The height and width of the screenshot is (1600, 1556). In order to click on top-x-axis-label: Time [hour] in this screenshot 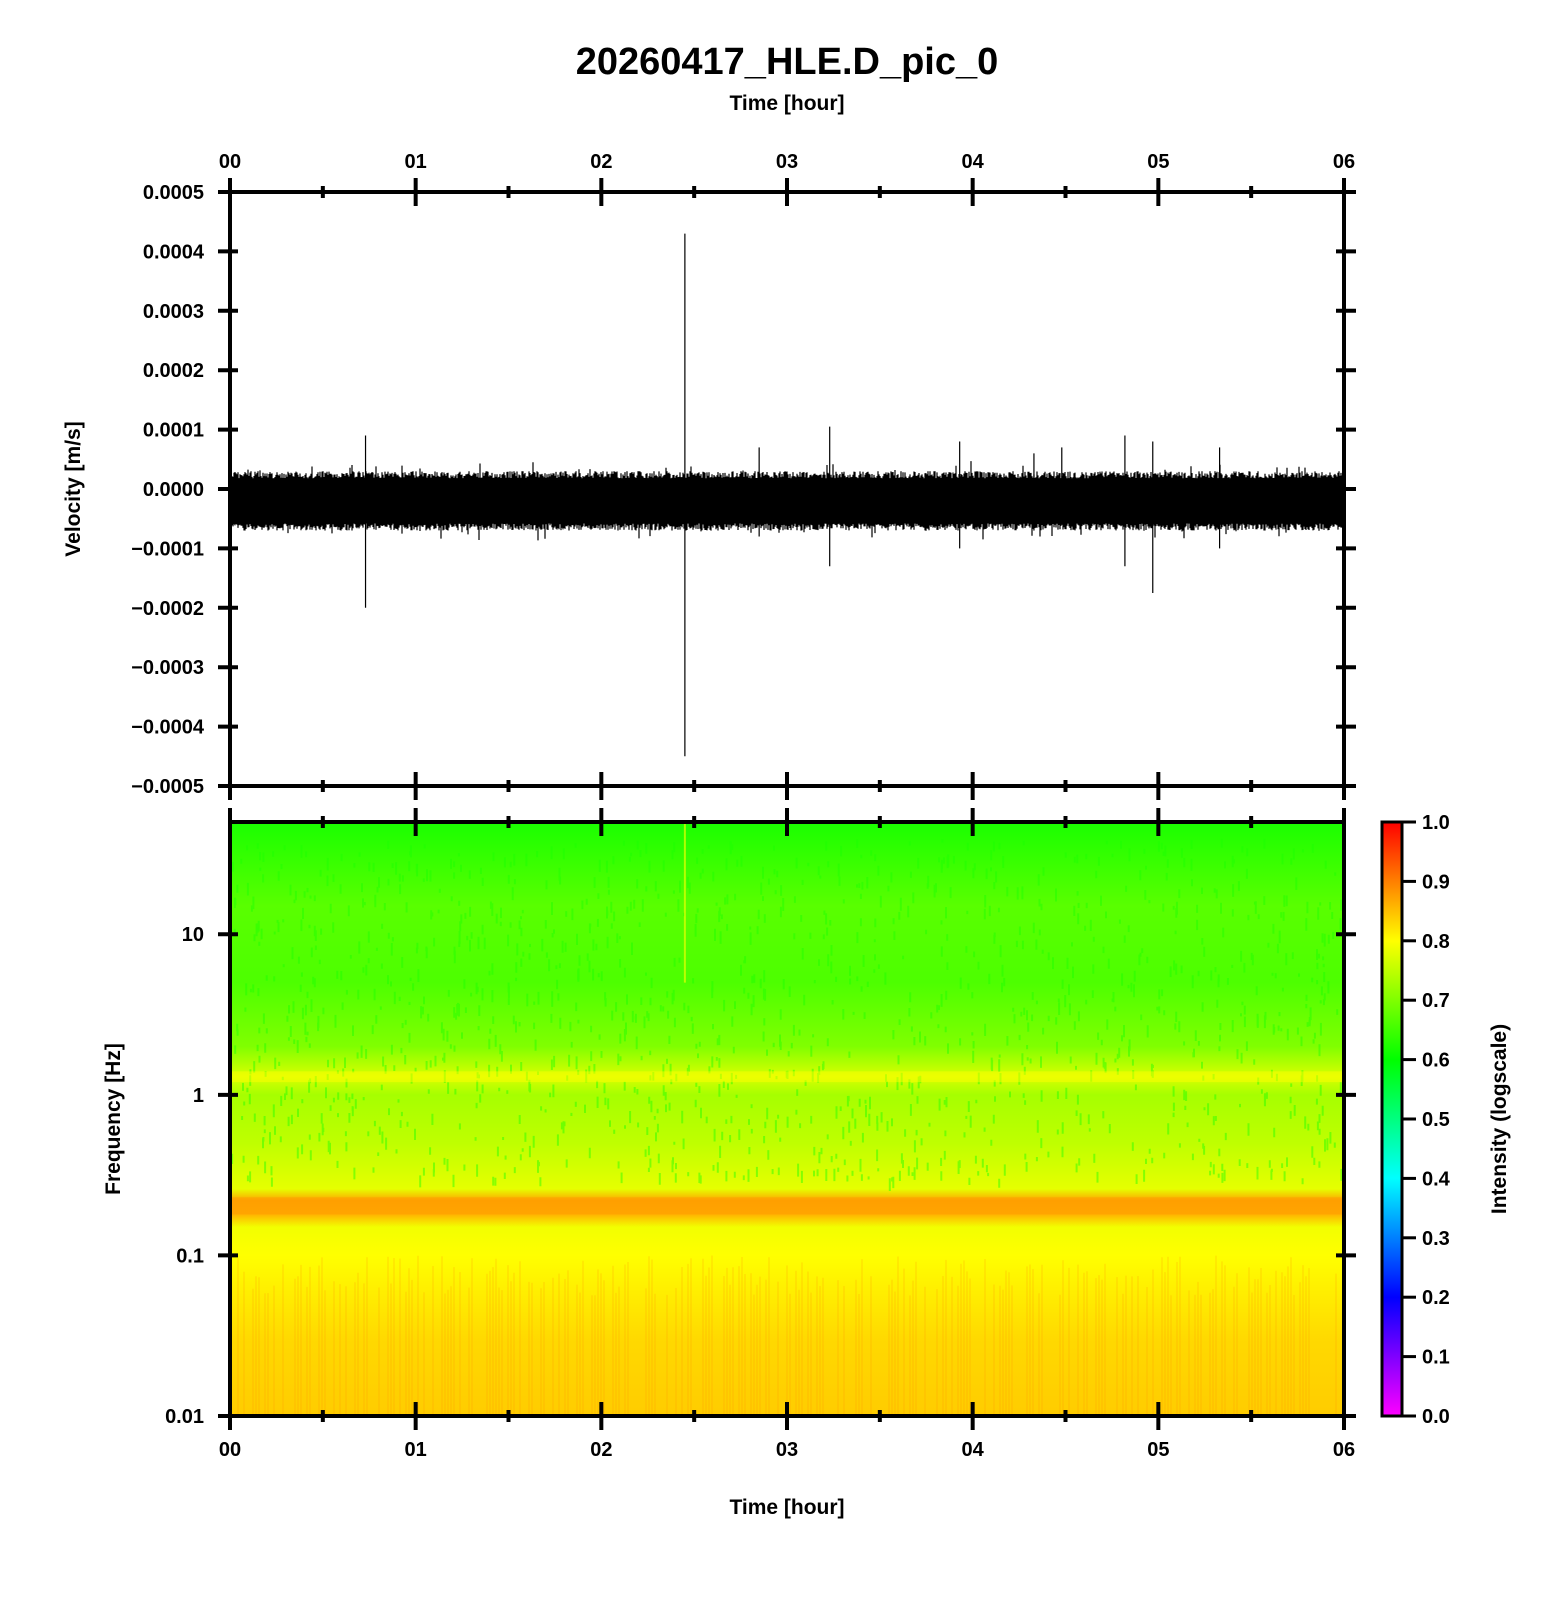, I will do `click(786, 103)`.